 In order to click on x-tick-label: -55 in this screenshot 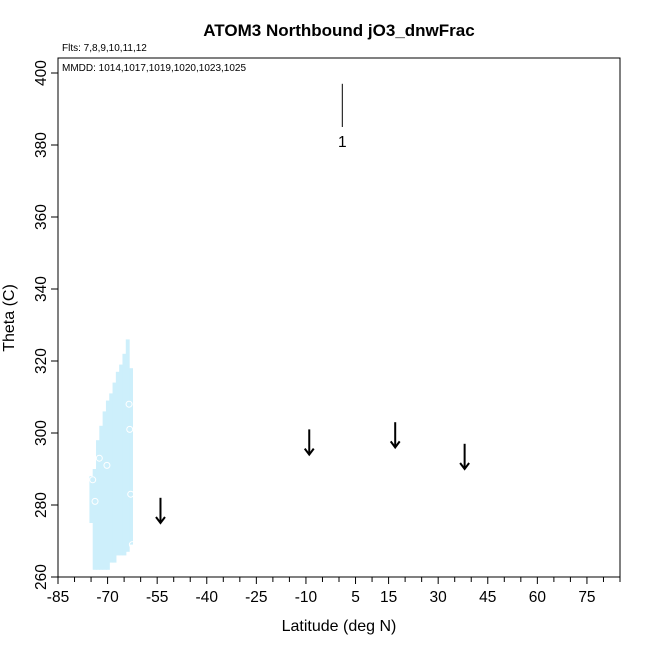, I will do `click(157, 597)`.